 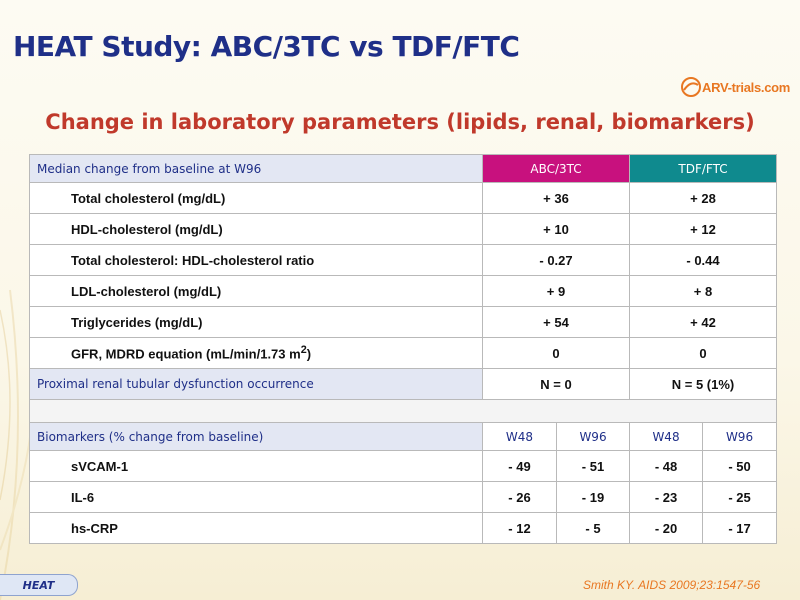 I want to click on row-label: Total cholesterol: HDL-cholesterol ratio, so click(x=256, y=260).